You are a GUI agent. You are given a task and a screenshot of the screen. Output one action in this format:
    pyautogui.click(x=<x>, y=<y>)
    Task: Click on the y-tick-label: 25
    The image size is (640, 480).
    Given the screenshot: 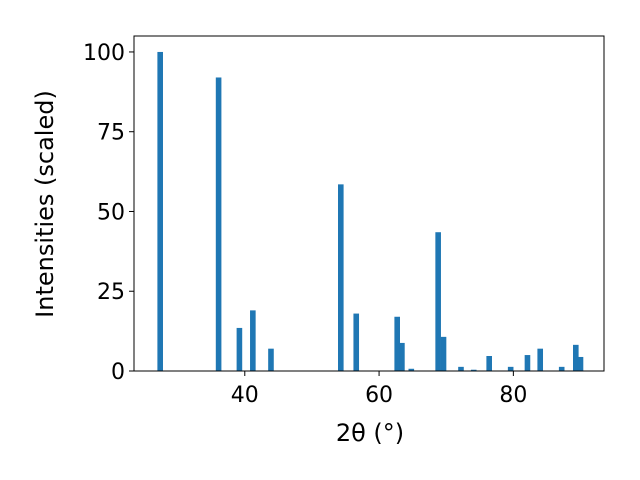 What is the action you would take?
    pyautogui.click(x=111, y=292)
    